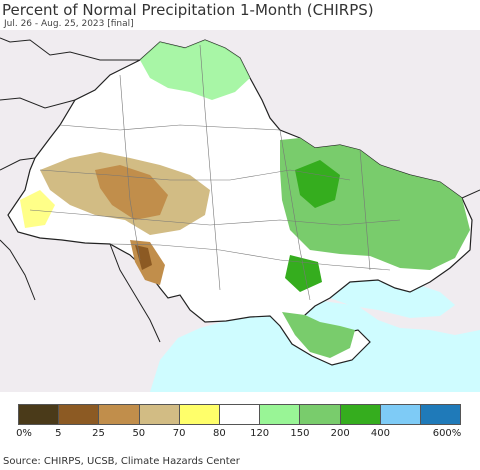  What do you see at coordinates (69, 24) in the screenshot?
I see `date-range: Jul. 26 - Aug. 25, 2023 [final]` at bounding box center [69, 24].